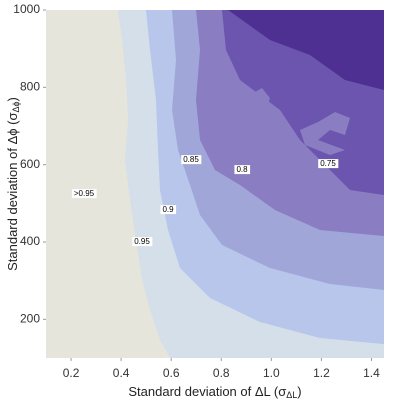 Image resolution: width=415 pixels, height=414 pixels. What do you see at coordinates (26, 9) in the screenshot?
I see `y-tick-label: 1000` at bounding box center [26, 9].